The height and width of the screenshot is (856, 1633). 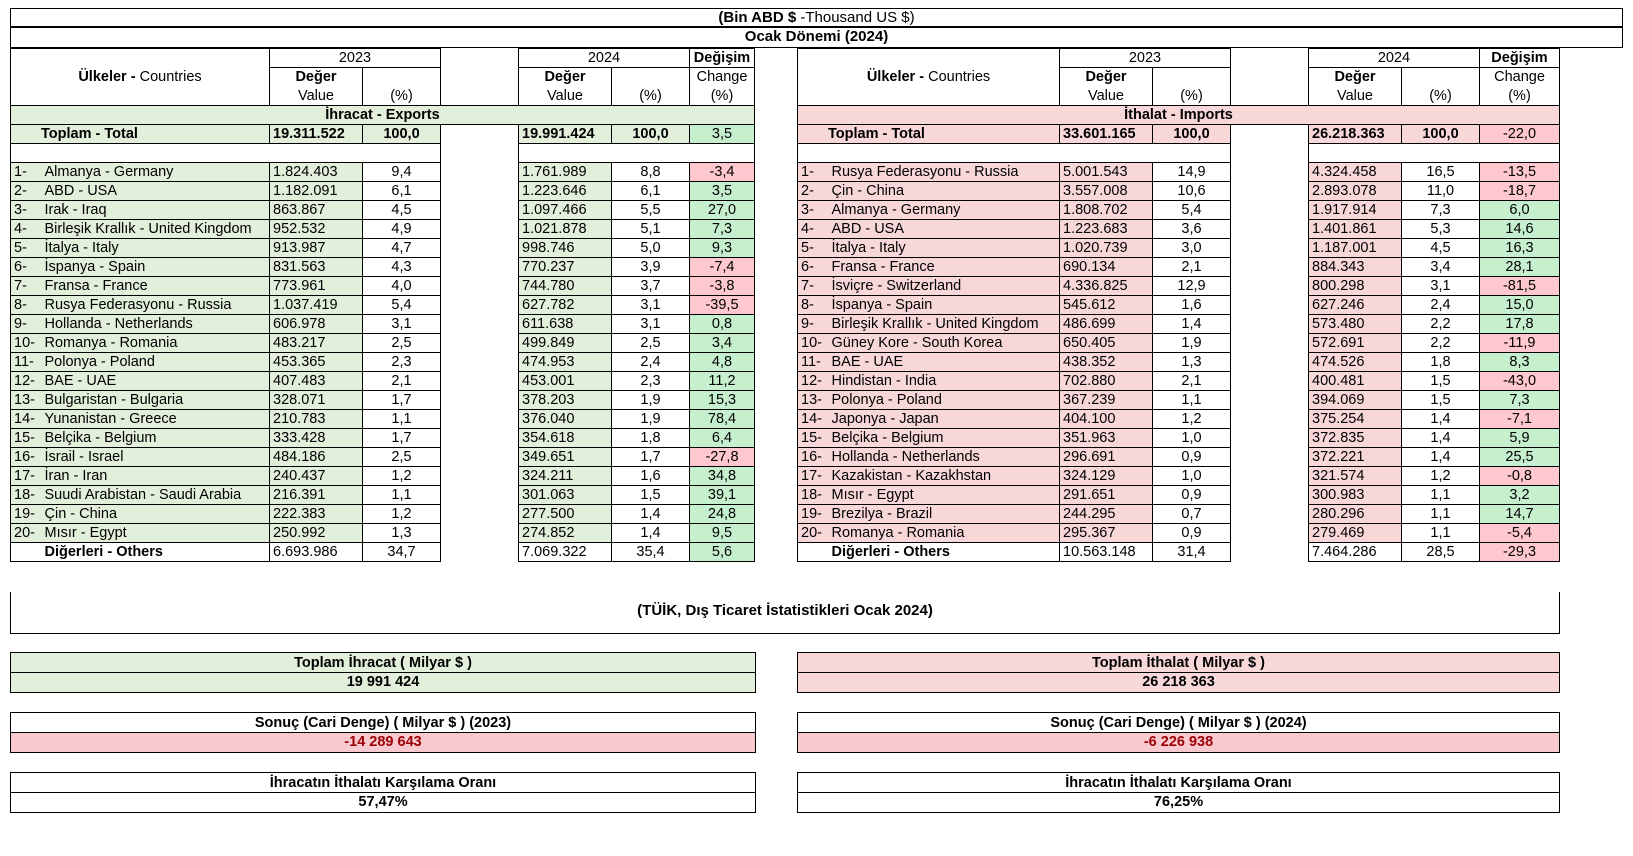 What do you see at coordinates (1519, 324) in the screenshot?
I see `change-cell: 17,8` at bounding box center [1519, 324].